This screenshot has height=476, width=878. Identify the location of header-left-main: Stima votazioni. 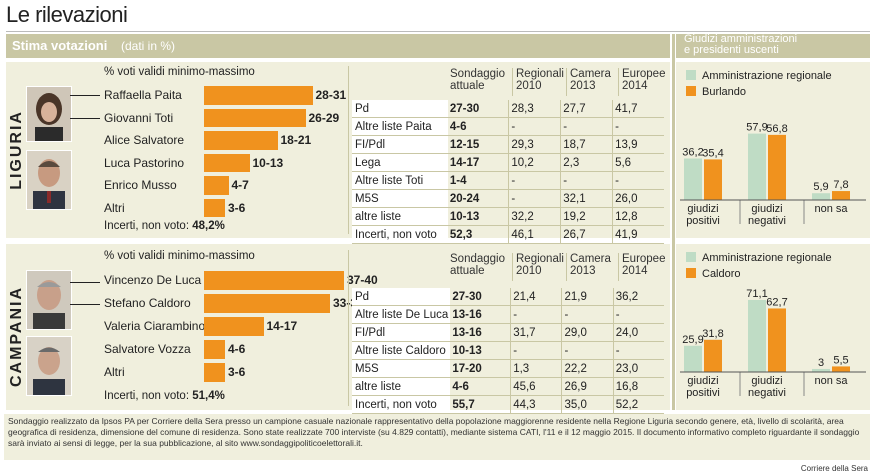
(60, 45).